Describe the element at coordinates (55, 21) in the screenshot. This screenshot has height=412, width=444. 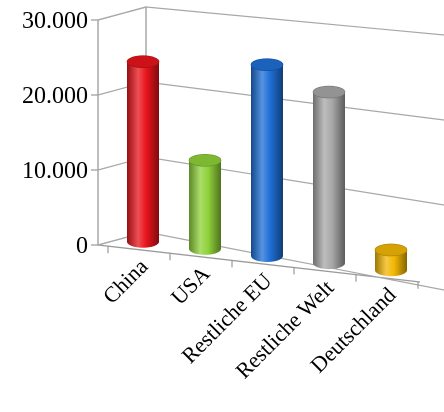
I see `y-tick-label: 30.000` at that location.